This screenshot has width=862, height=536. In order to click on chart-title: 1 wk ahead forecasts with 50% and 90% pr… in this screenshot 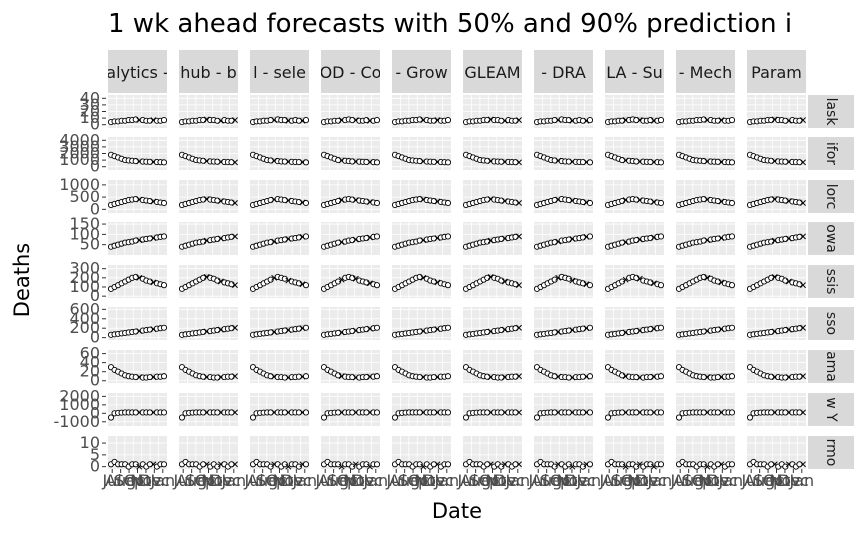, I will do `click(450, 24)`.